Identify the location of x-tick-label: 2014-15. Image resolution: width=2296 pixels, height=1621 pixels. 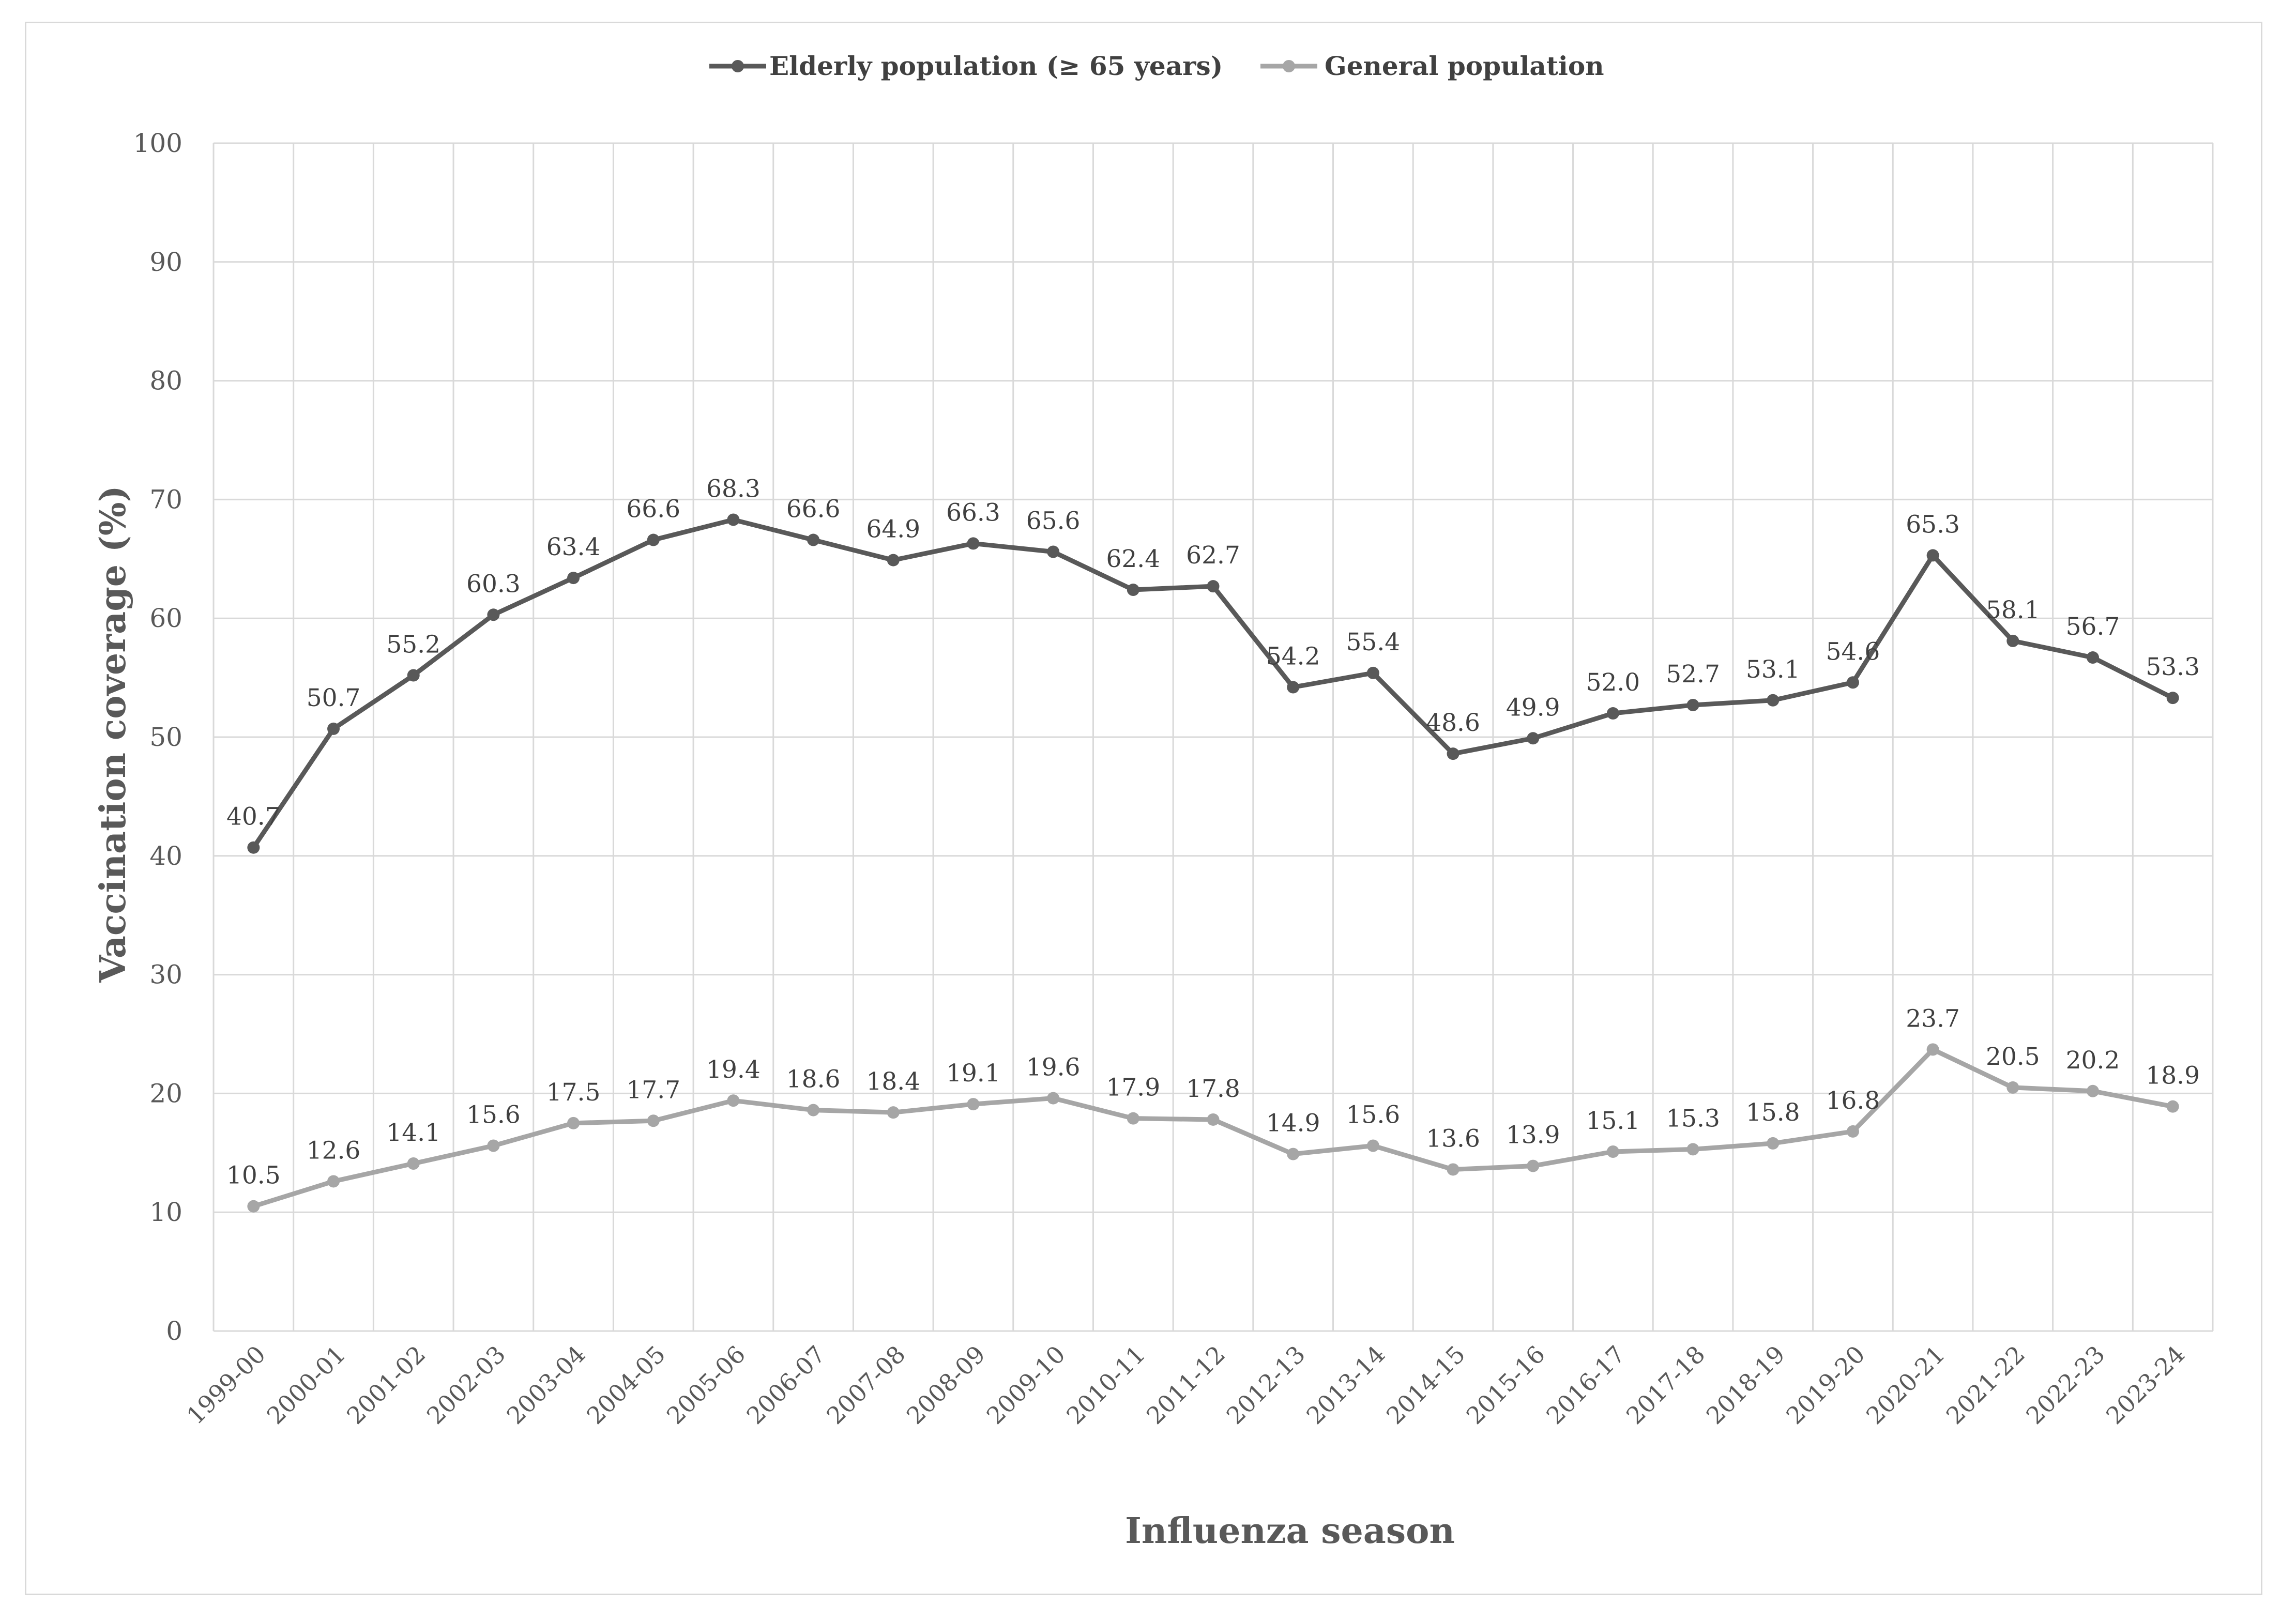
(1425, 1385).